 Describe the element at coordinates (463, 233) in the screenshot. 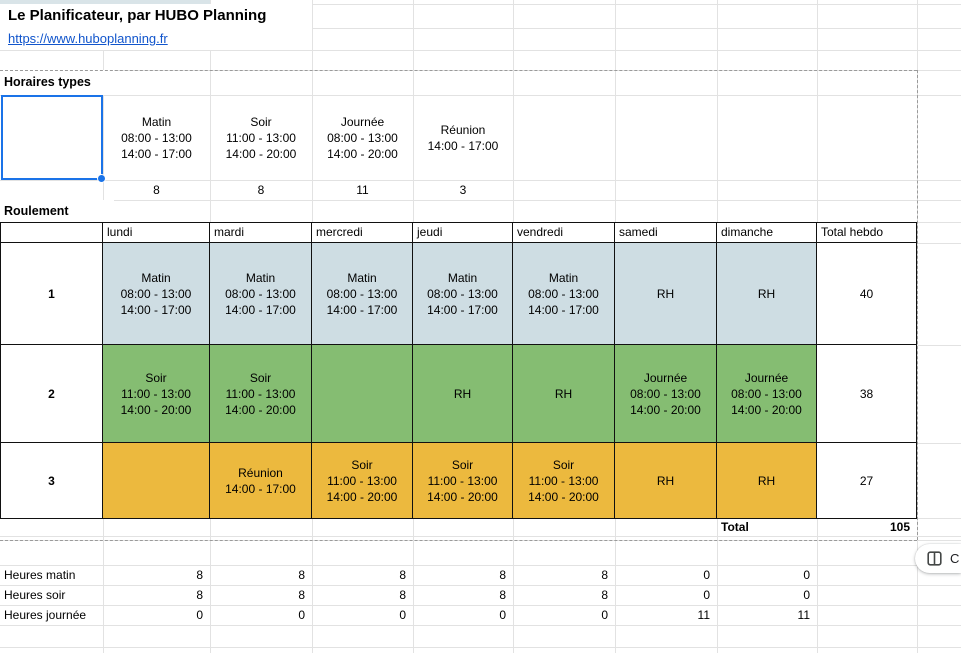

I see `day-header: jeudi` at that location.